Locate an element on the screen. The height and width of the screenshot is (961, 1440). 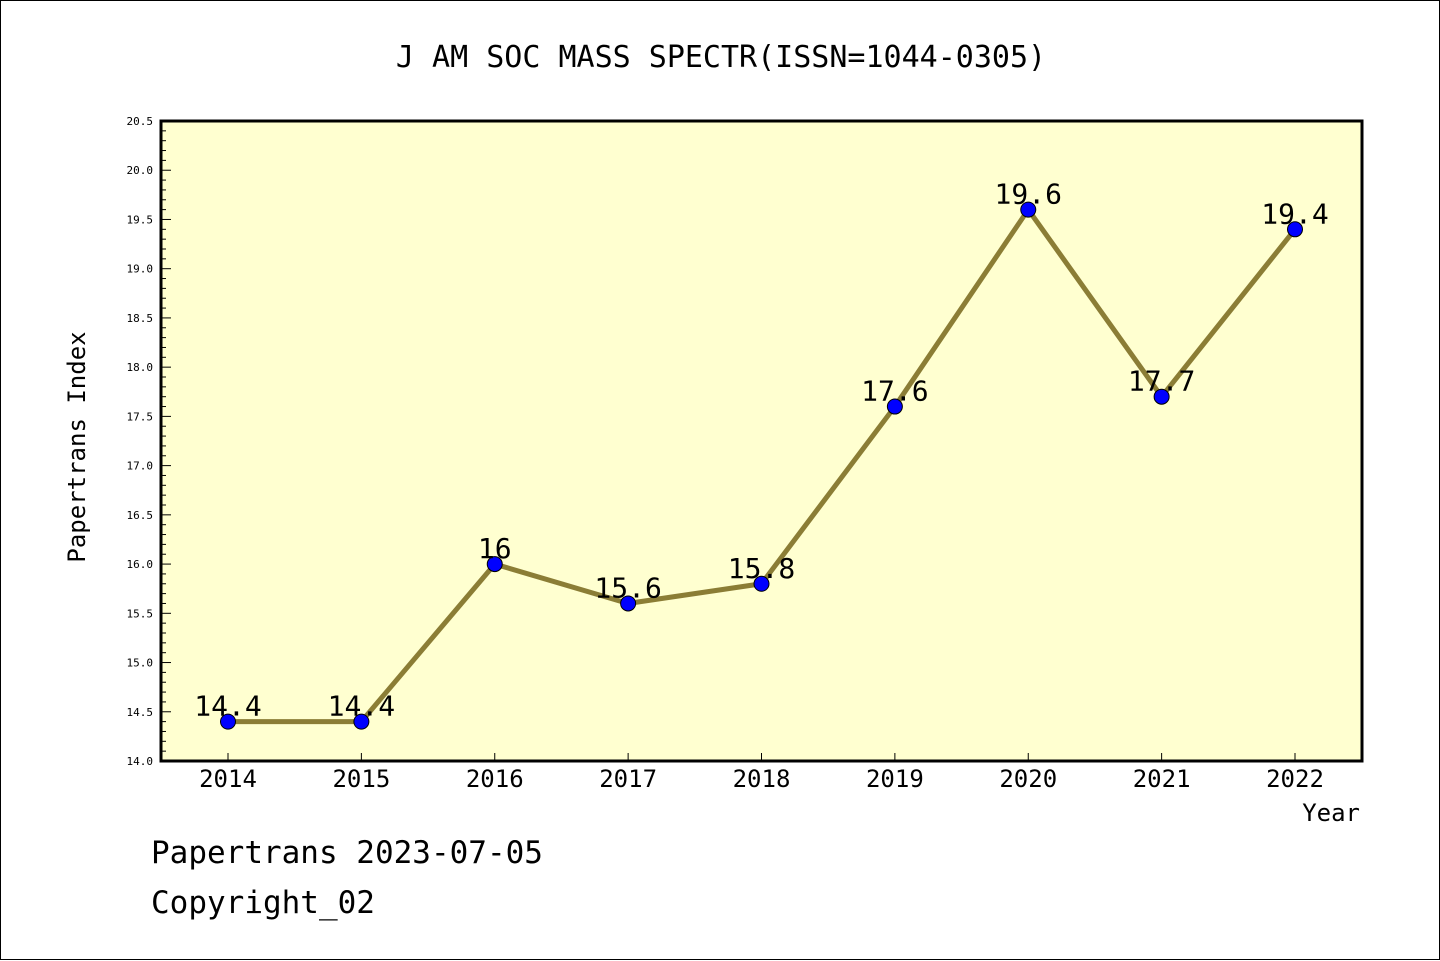
y-tick-label: 19.0 is located at coordinates (140, 269).